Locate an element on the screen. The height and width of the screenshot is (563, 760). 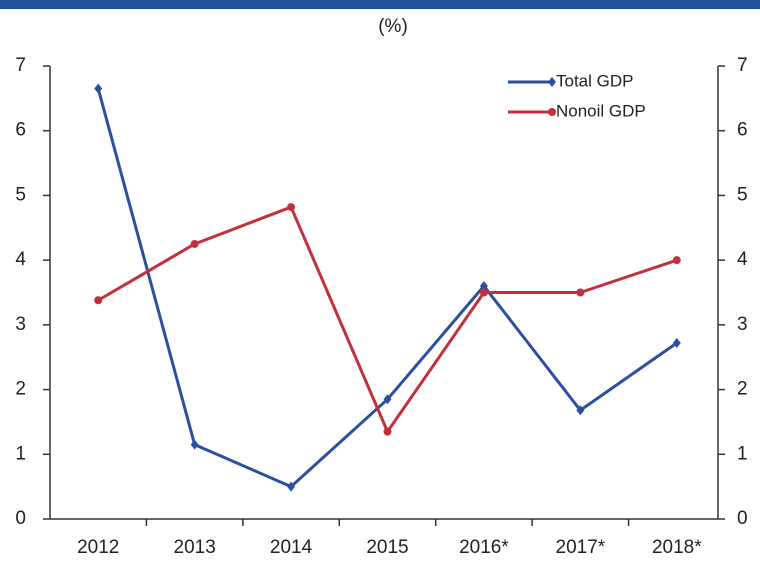
y2-tick-label: 4 is located at coordinates (742, 259).